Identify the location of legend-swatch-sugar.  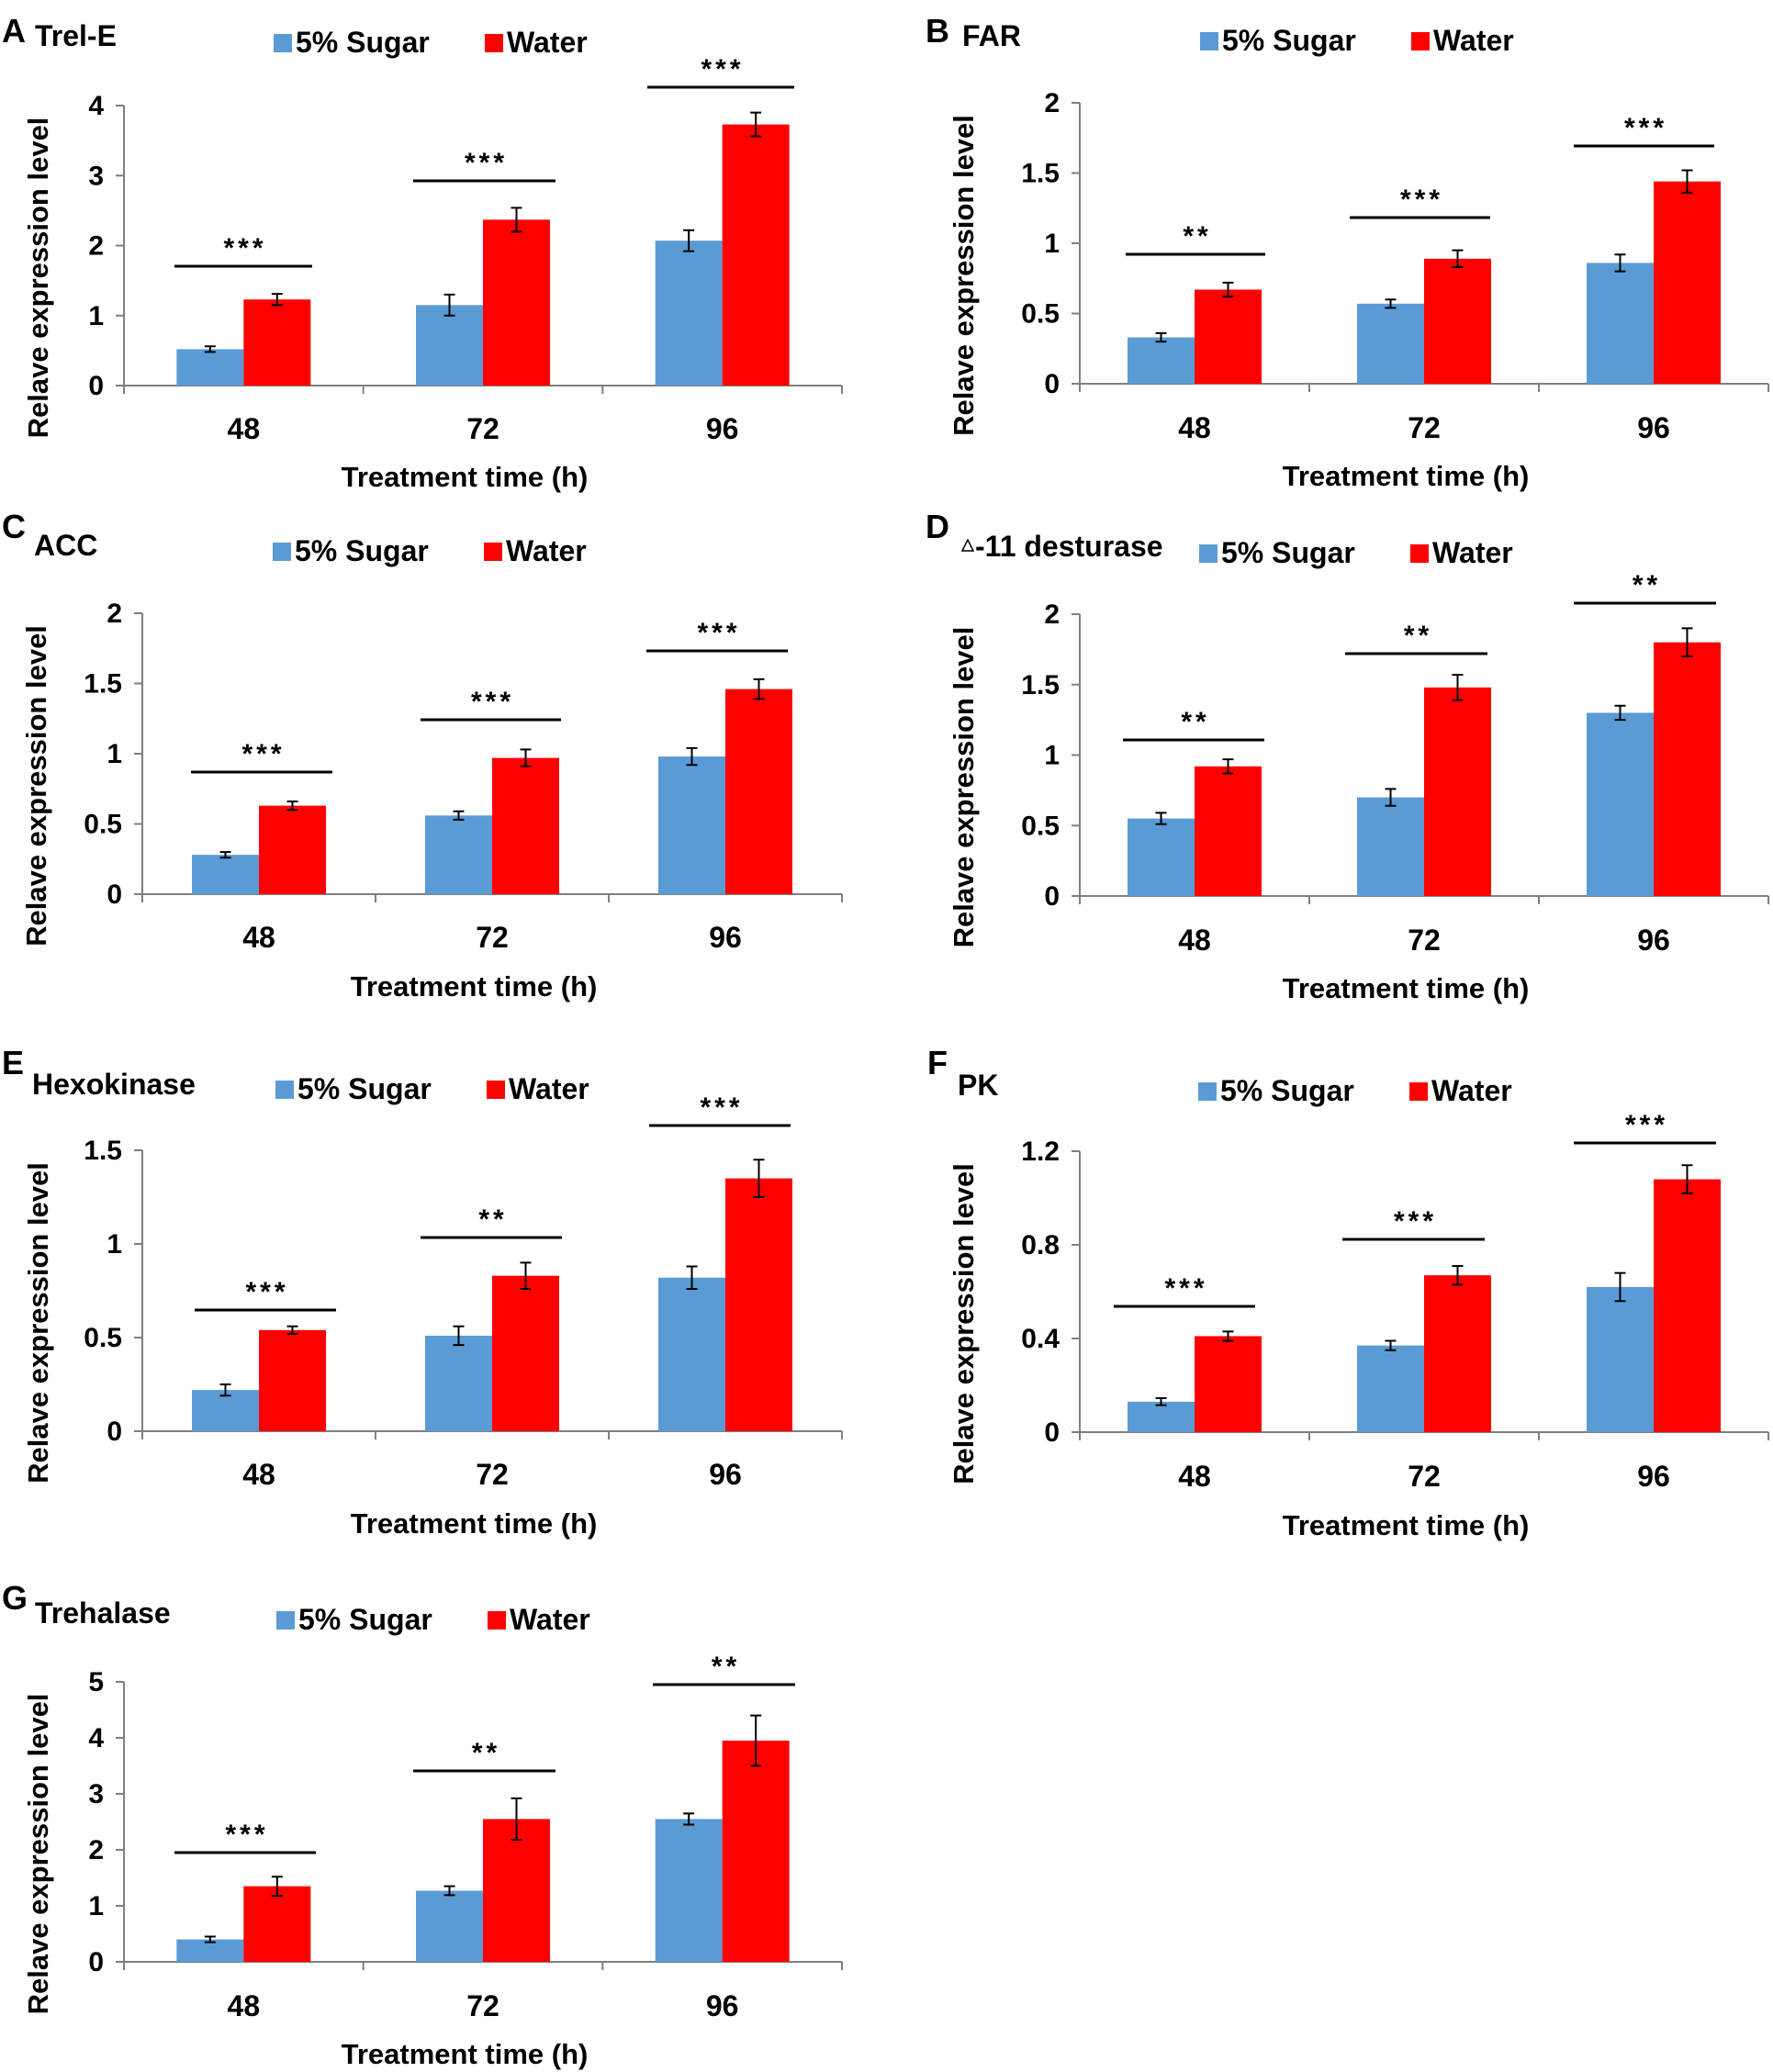
(285, 1620).